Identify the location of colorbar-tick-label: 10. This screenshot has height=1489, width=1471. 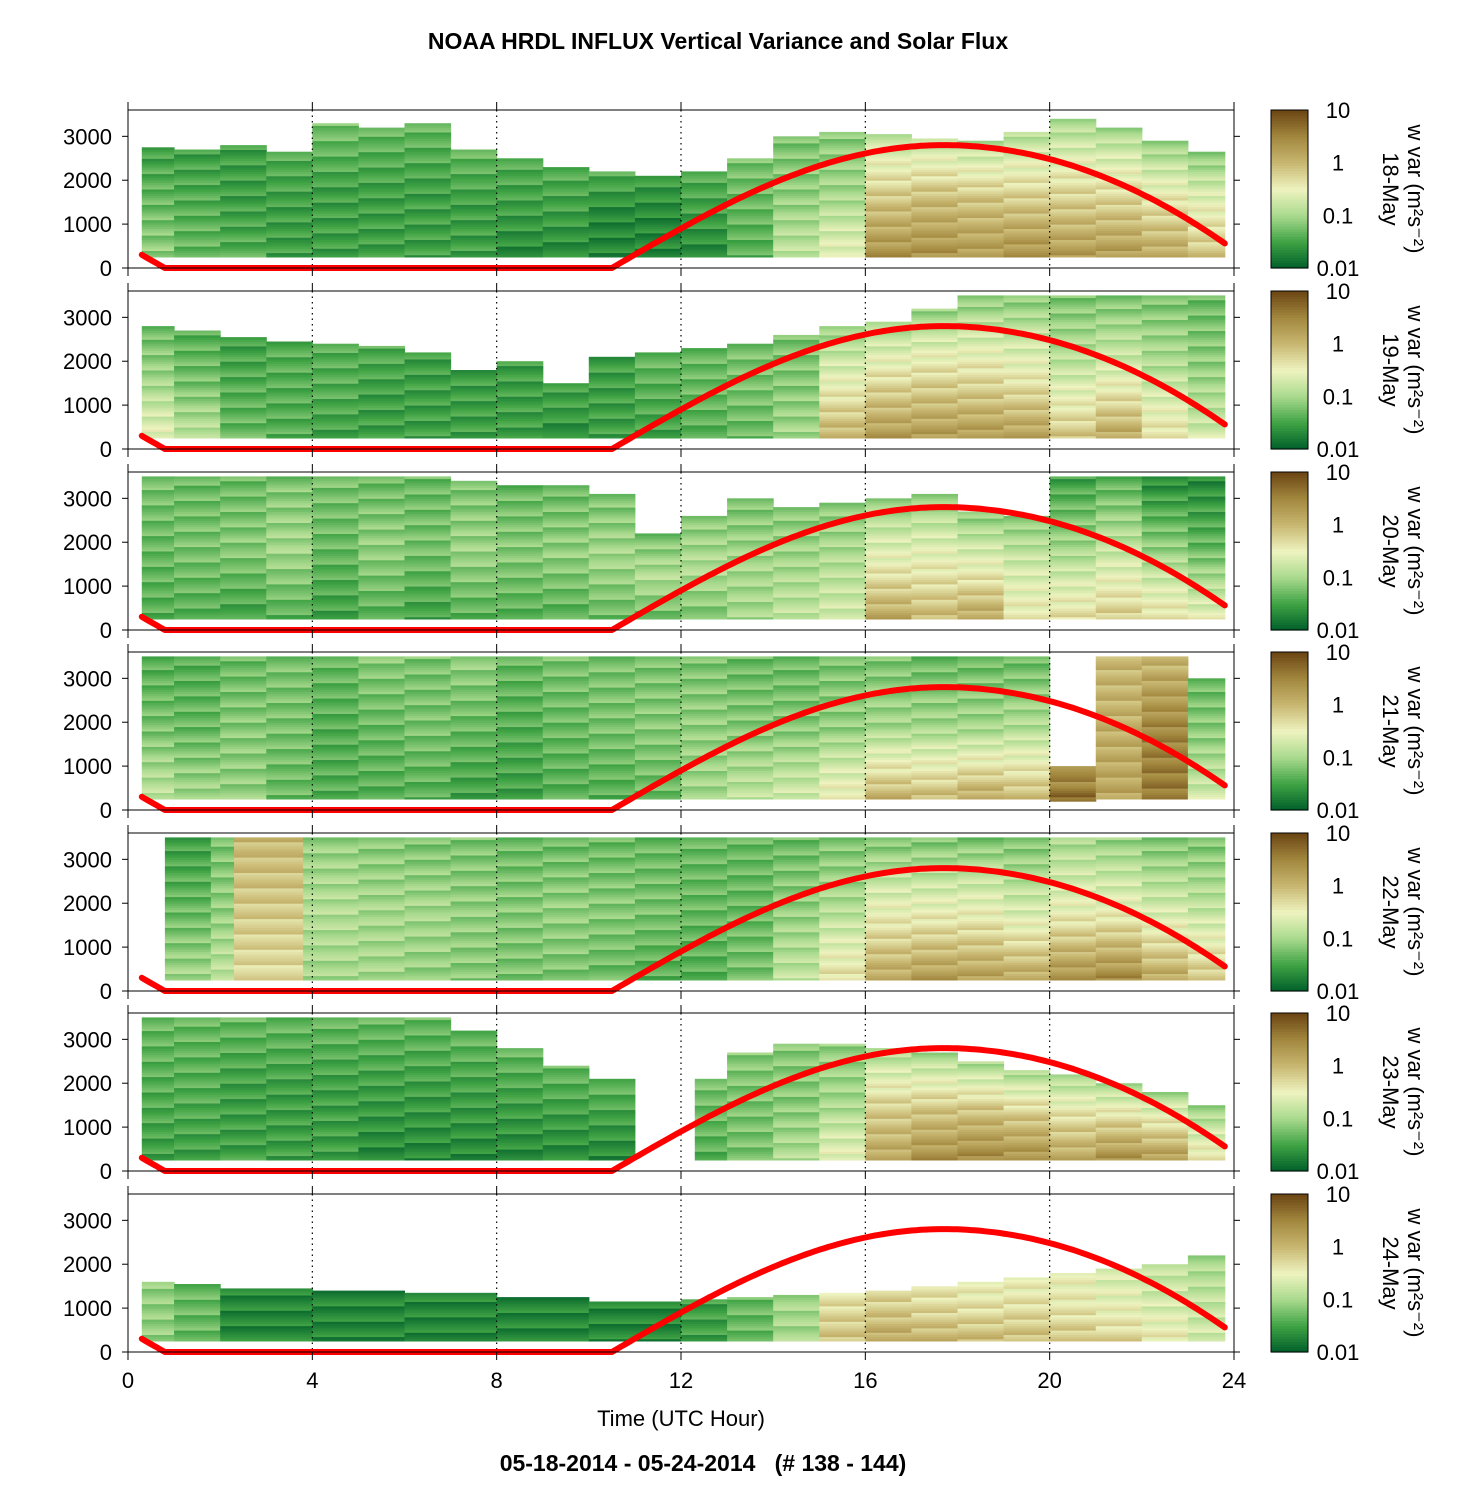
(1338, 291).